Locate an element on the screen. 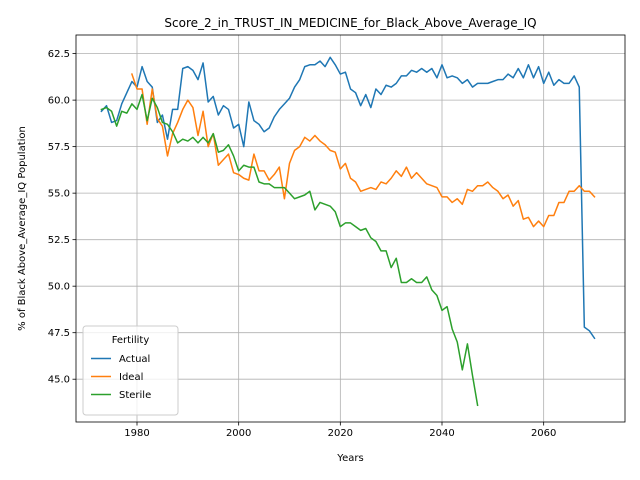 This screenshot has width=640, height=480. x-axis-ticks: 1980 2000 2020 2040 2060 is located at coordinates (340, 430).